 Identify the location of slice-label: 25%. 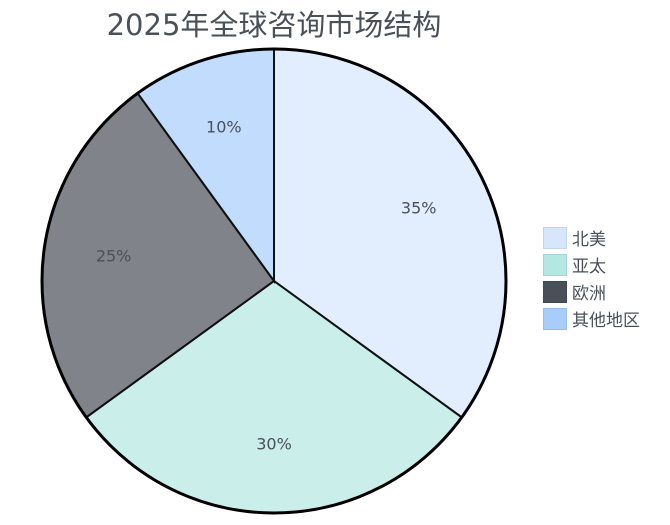
(114, 256).